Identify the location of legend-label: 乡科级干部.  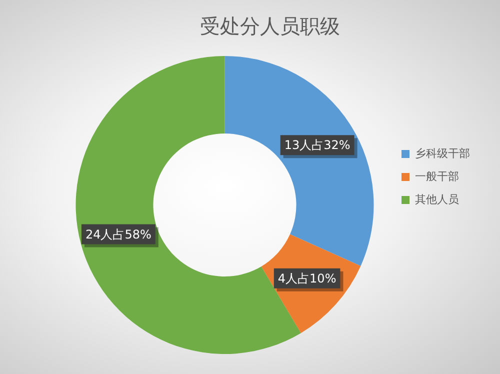
(442, 153).